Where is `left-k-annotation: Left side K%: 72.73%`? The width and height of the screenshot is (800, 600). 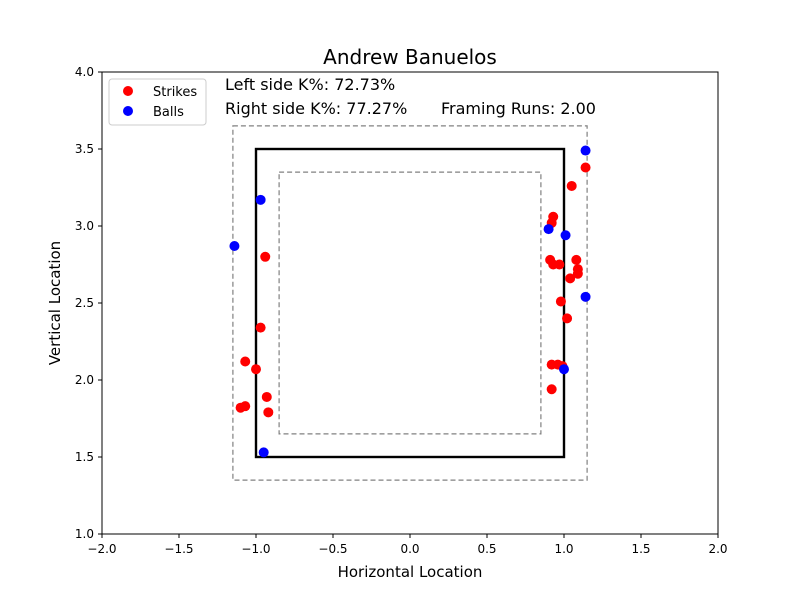
left-k-annotation: Left side K%: 72.73% is located at coordinates (310, 84).